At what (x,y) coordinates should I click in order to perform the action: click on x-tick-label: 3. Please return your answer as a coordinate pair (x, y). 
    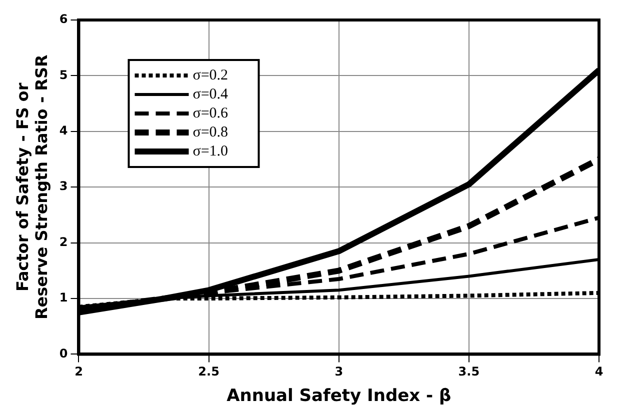
    Looking at the image, I should click on (339, 371).